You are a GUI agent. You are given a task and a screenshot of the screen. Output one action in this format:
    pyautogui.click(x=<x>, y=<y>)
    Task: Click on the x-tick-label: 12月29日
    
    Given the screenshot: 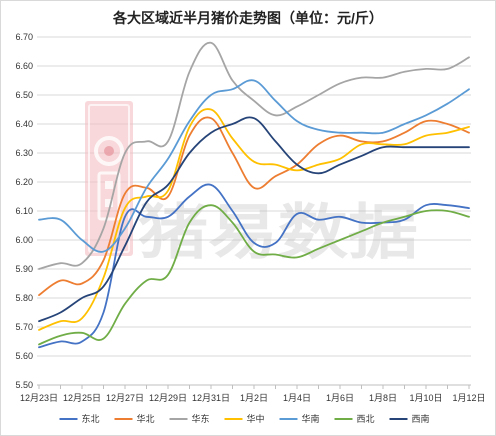 What is the action you would take?
    pyautogui.click(x=168, y=398)
    